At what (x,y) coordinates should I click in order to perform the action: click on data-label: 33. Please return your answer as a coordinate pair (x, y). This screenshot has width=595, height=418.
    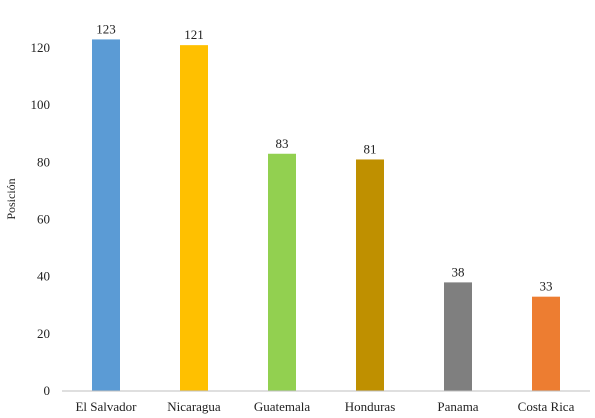
    Looking at the image, I should click on (546, 286).